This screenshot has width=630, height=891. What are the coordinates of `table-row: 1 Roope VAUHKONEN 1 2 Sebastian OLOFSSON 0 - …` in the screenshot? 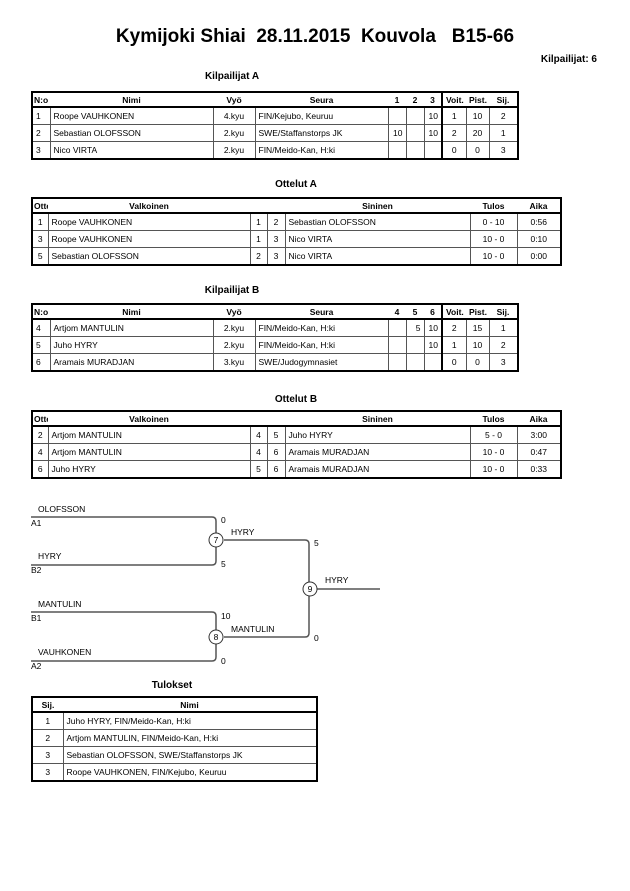 It's located at (296, 221).